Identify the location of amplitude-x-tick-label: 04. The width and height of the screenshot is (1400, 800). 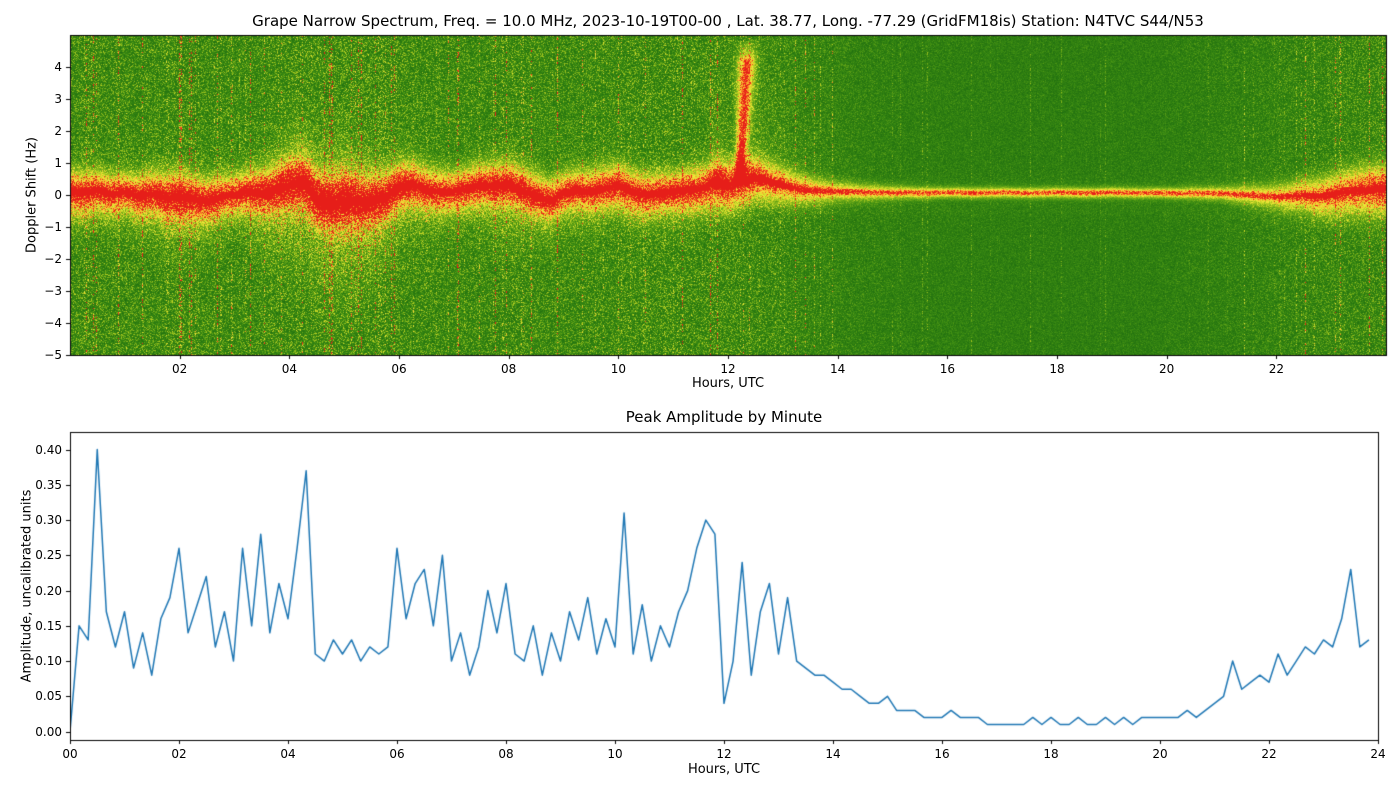
(288, 754).